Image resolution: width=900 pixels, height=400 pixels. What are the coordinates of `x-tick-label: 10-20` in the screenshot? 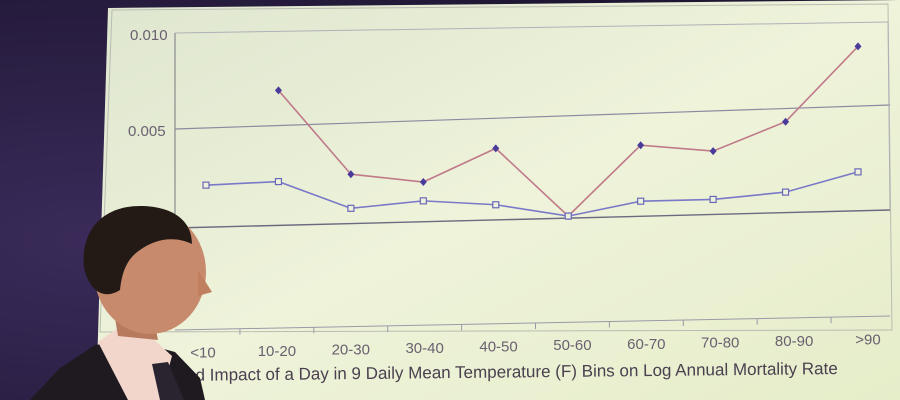 It's located at (277, 351).